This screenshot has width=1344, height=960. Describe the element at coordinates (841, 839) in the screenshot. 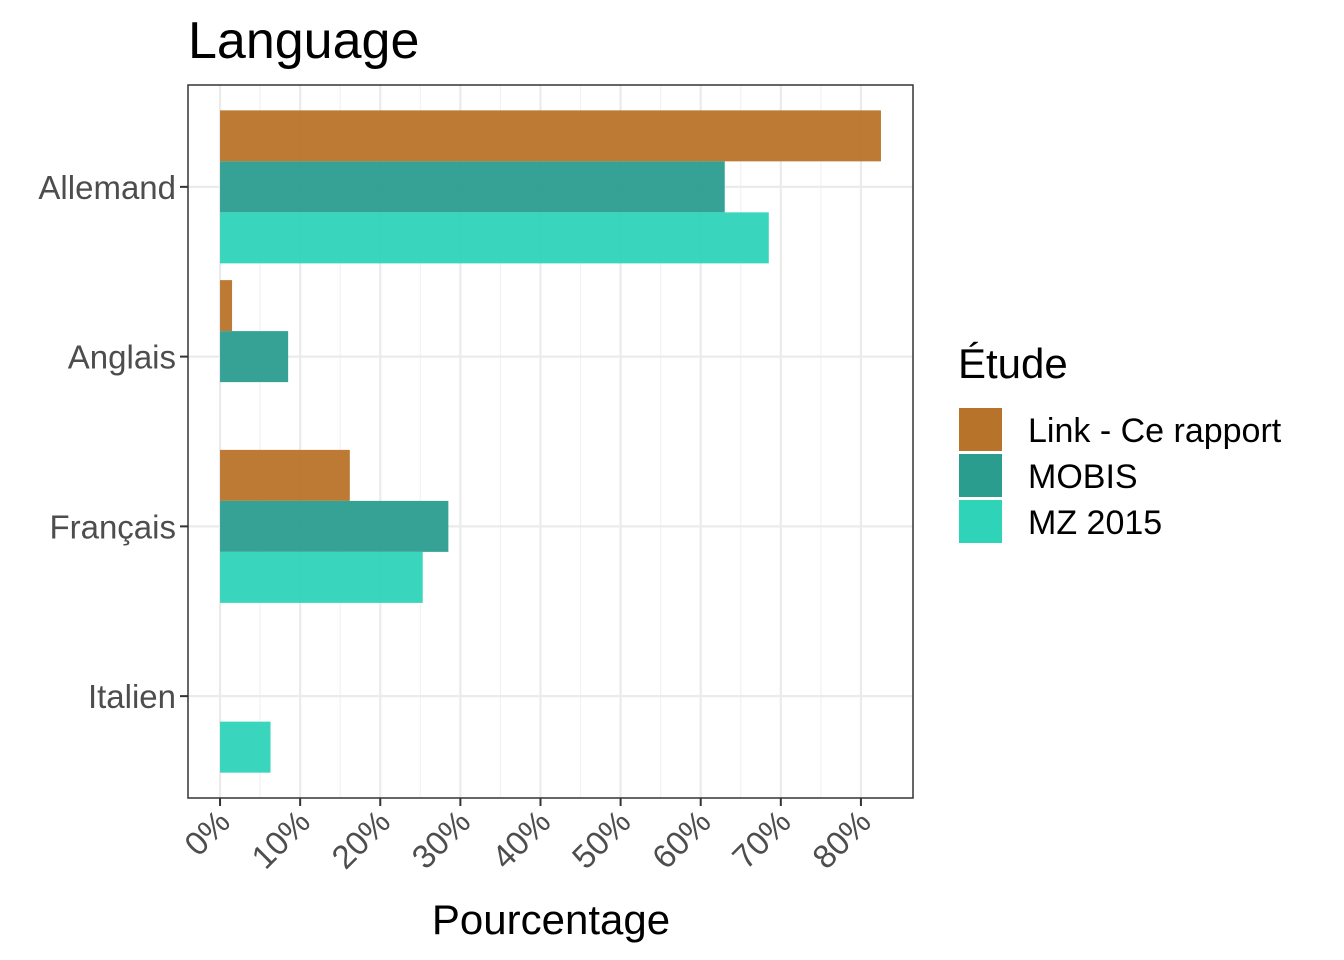

I see `x-tick-label: 80%` at that location.